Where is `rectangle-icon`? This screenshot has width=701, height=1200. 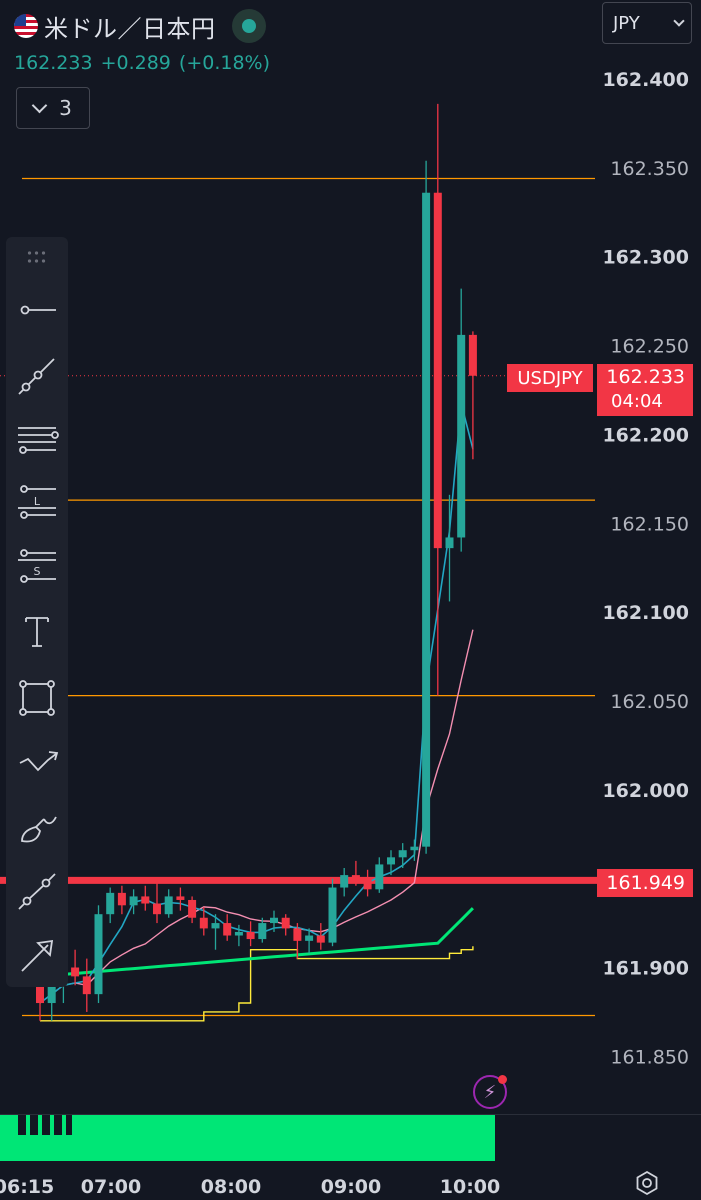
rectangle-icon is located at coordinates (37, 698).